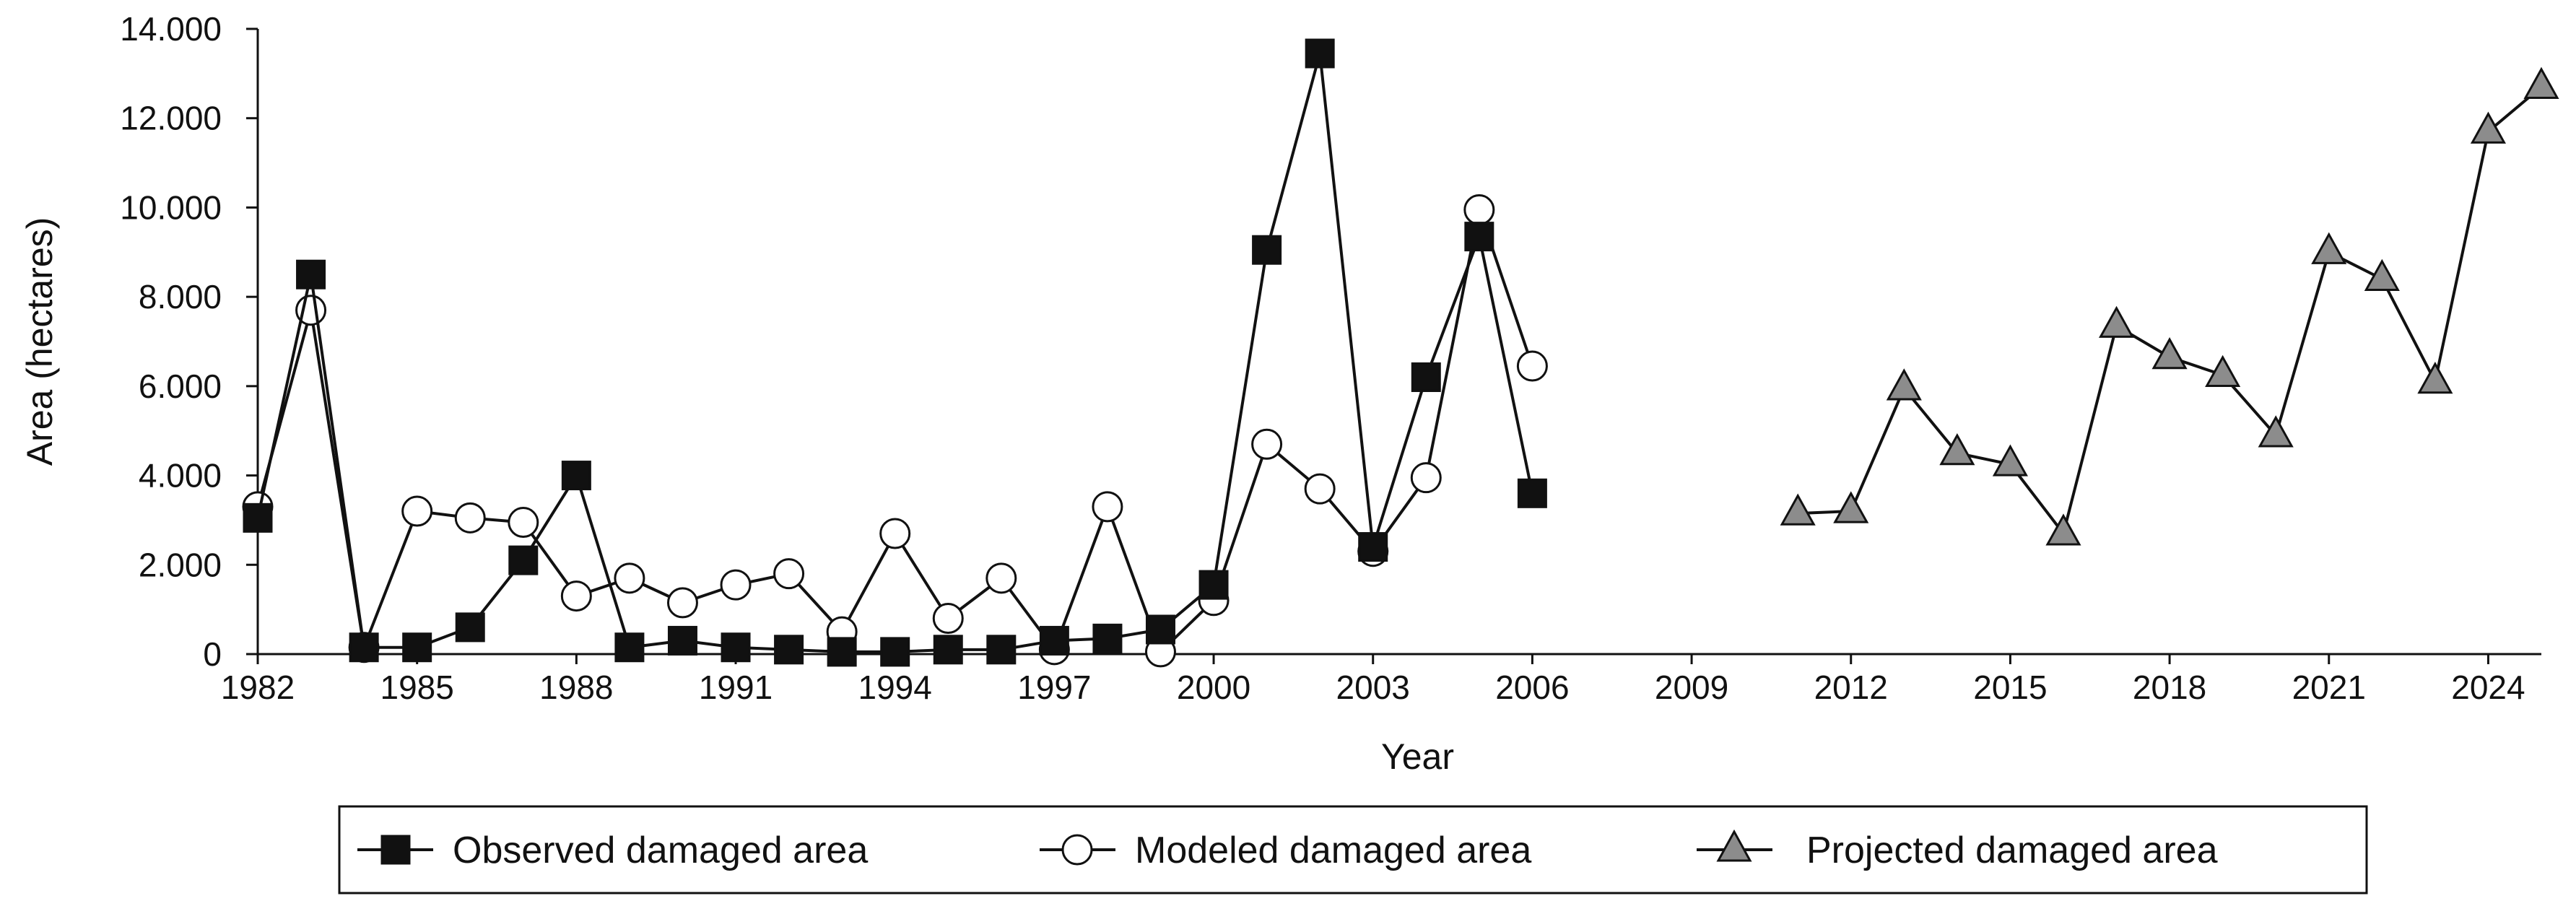  What do you see at coordinates (1532, 687) in the screenshot?
I see `x-tick-label: 2006` at bounding box center [1532, 687].